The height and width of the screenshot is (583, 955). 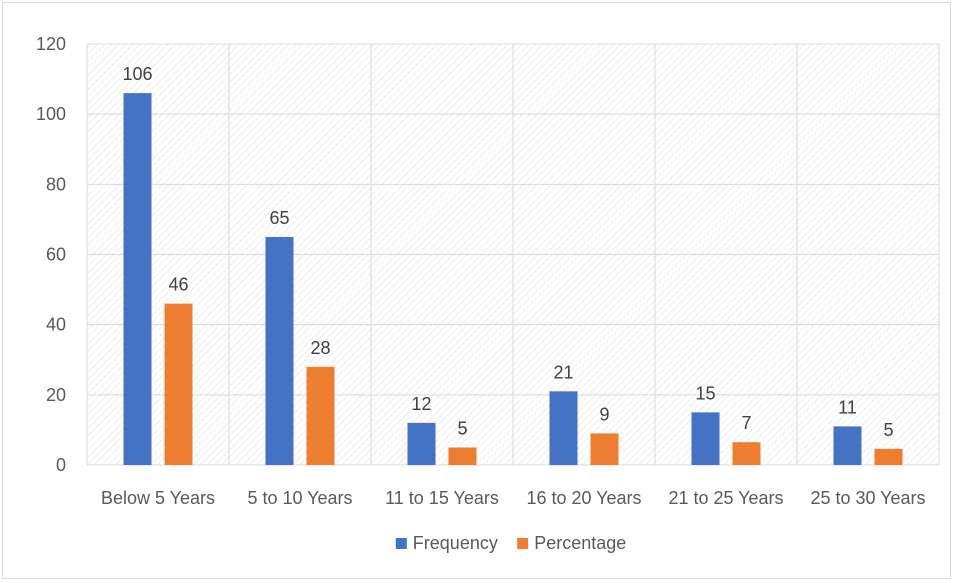 I want to click on y-tick-label: 80, so click(x=56, y=184).